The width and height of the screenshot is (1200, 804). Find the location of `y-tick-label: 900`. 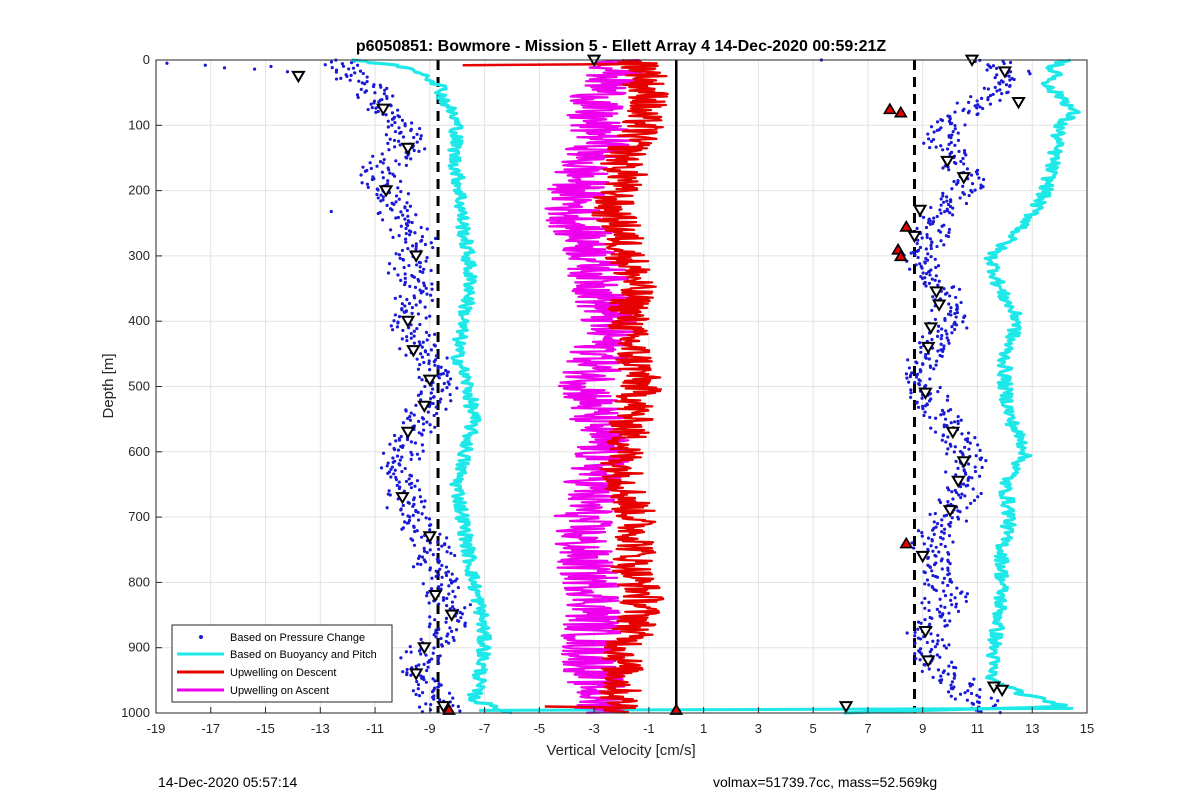

y-tick-label: 900 is located at coordinates (139, 647).